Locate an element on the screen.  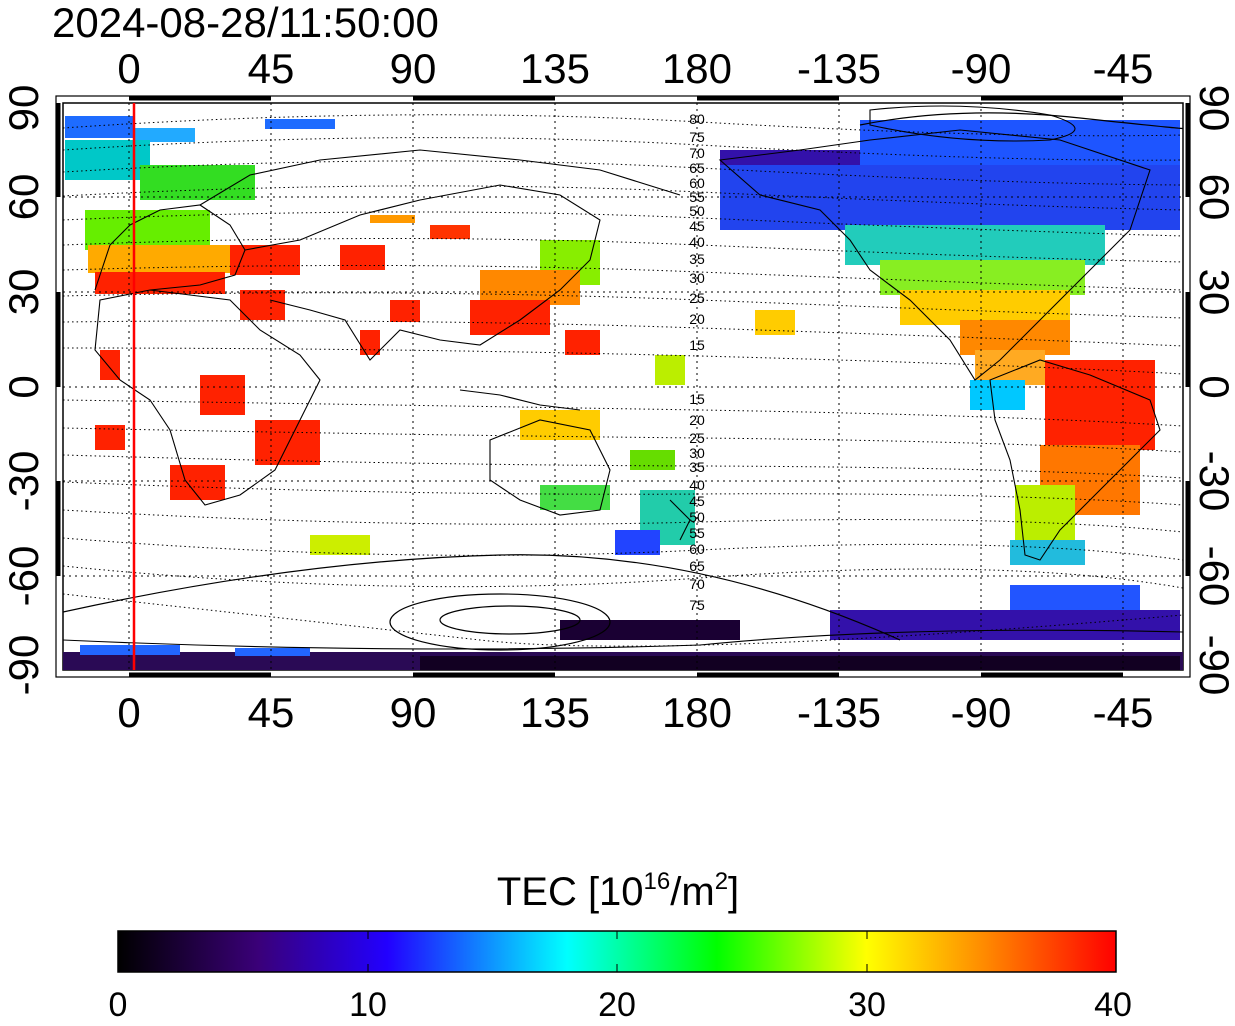
lat-tick-right: -90 is located at coordinates (1213, 665).